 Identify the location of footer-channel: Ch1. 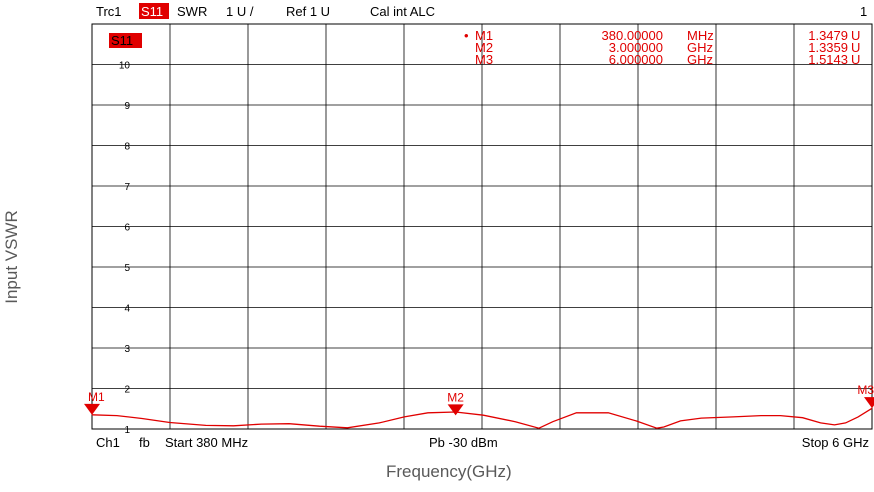
(108, 442).